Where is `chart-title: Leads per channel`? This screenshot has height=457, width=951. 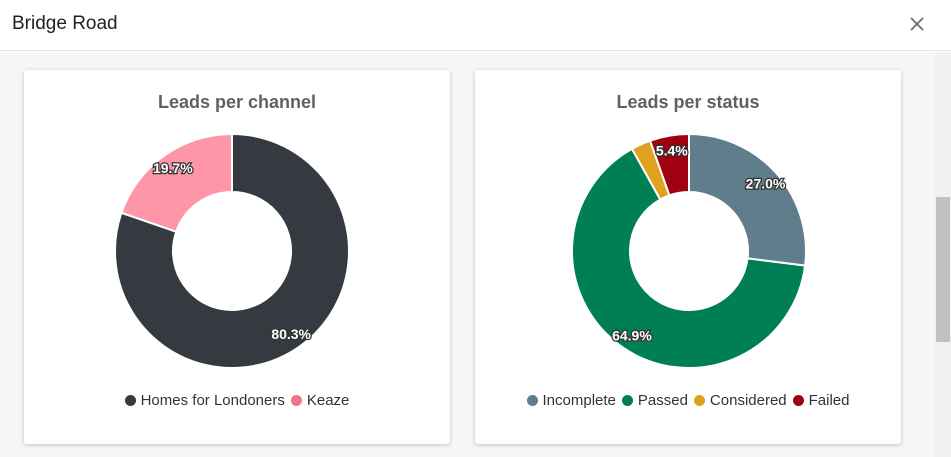
chart-title: Leads per channel is located at coordinates (237, 102).